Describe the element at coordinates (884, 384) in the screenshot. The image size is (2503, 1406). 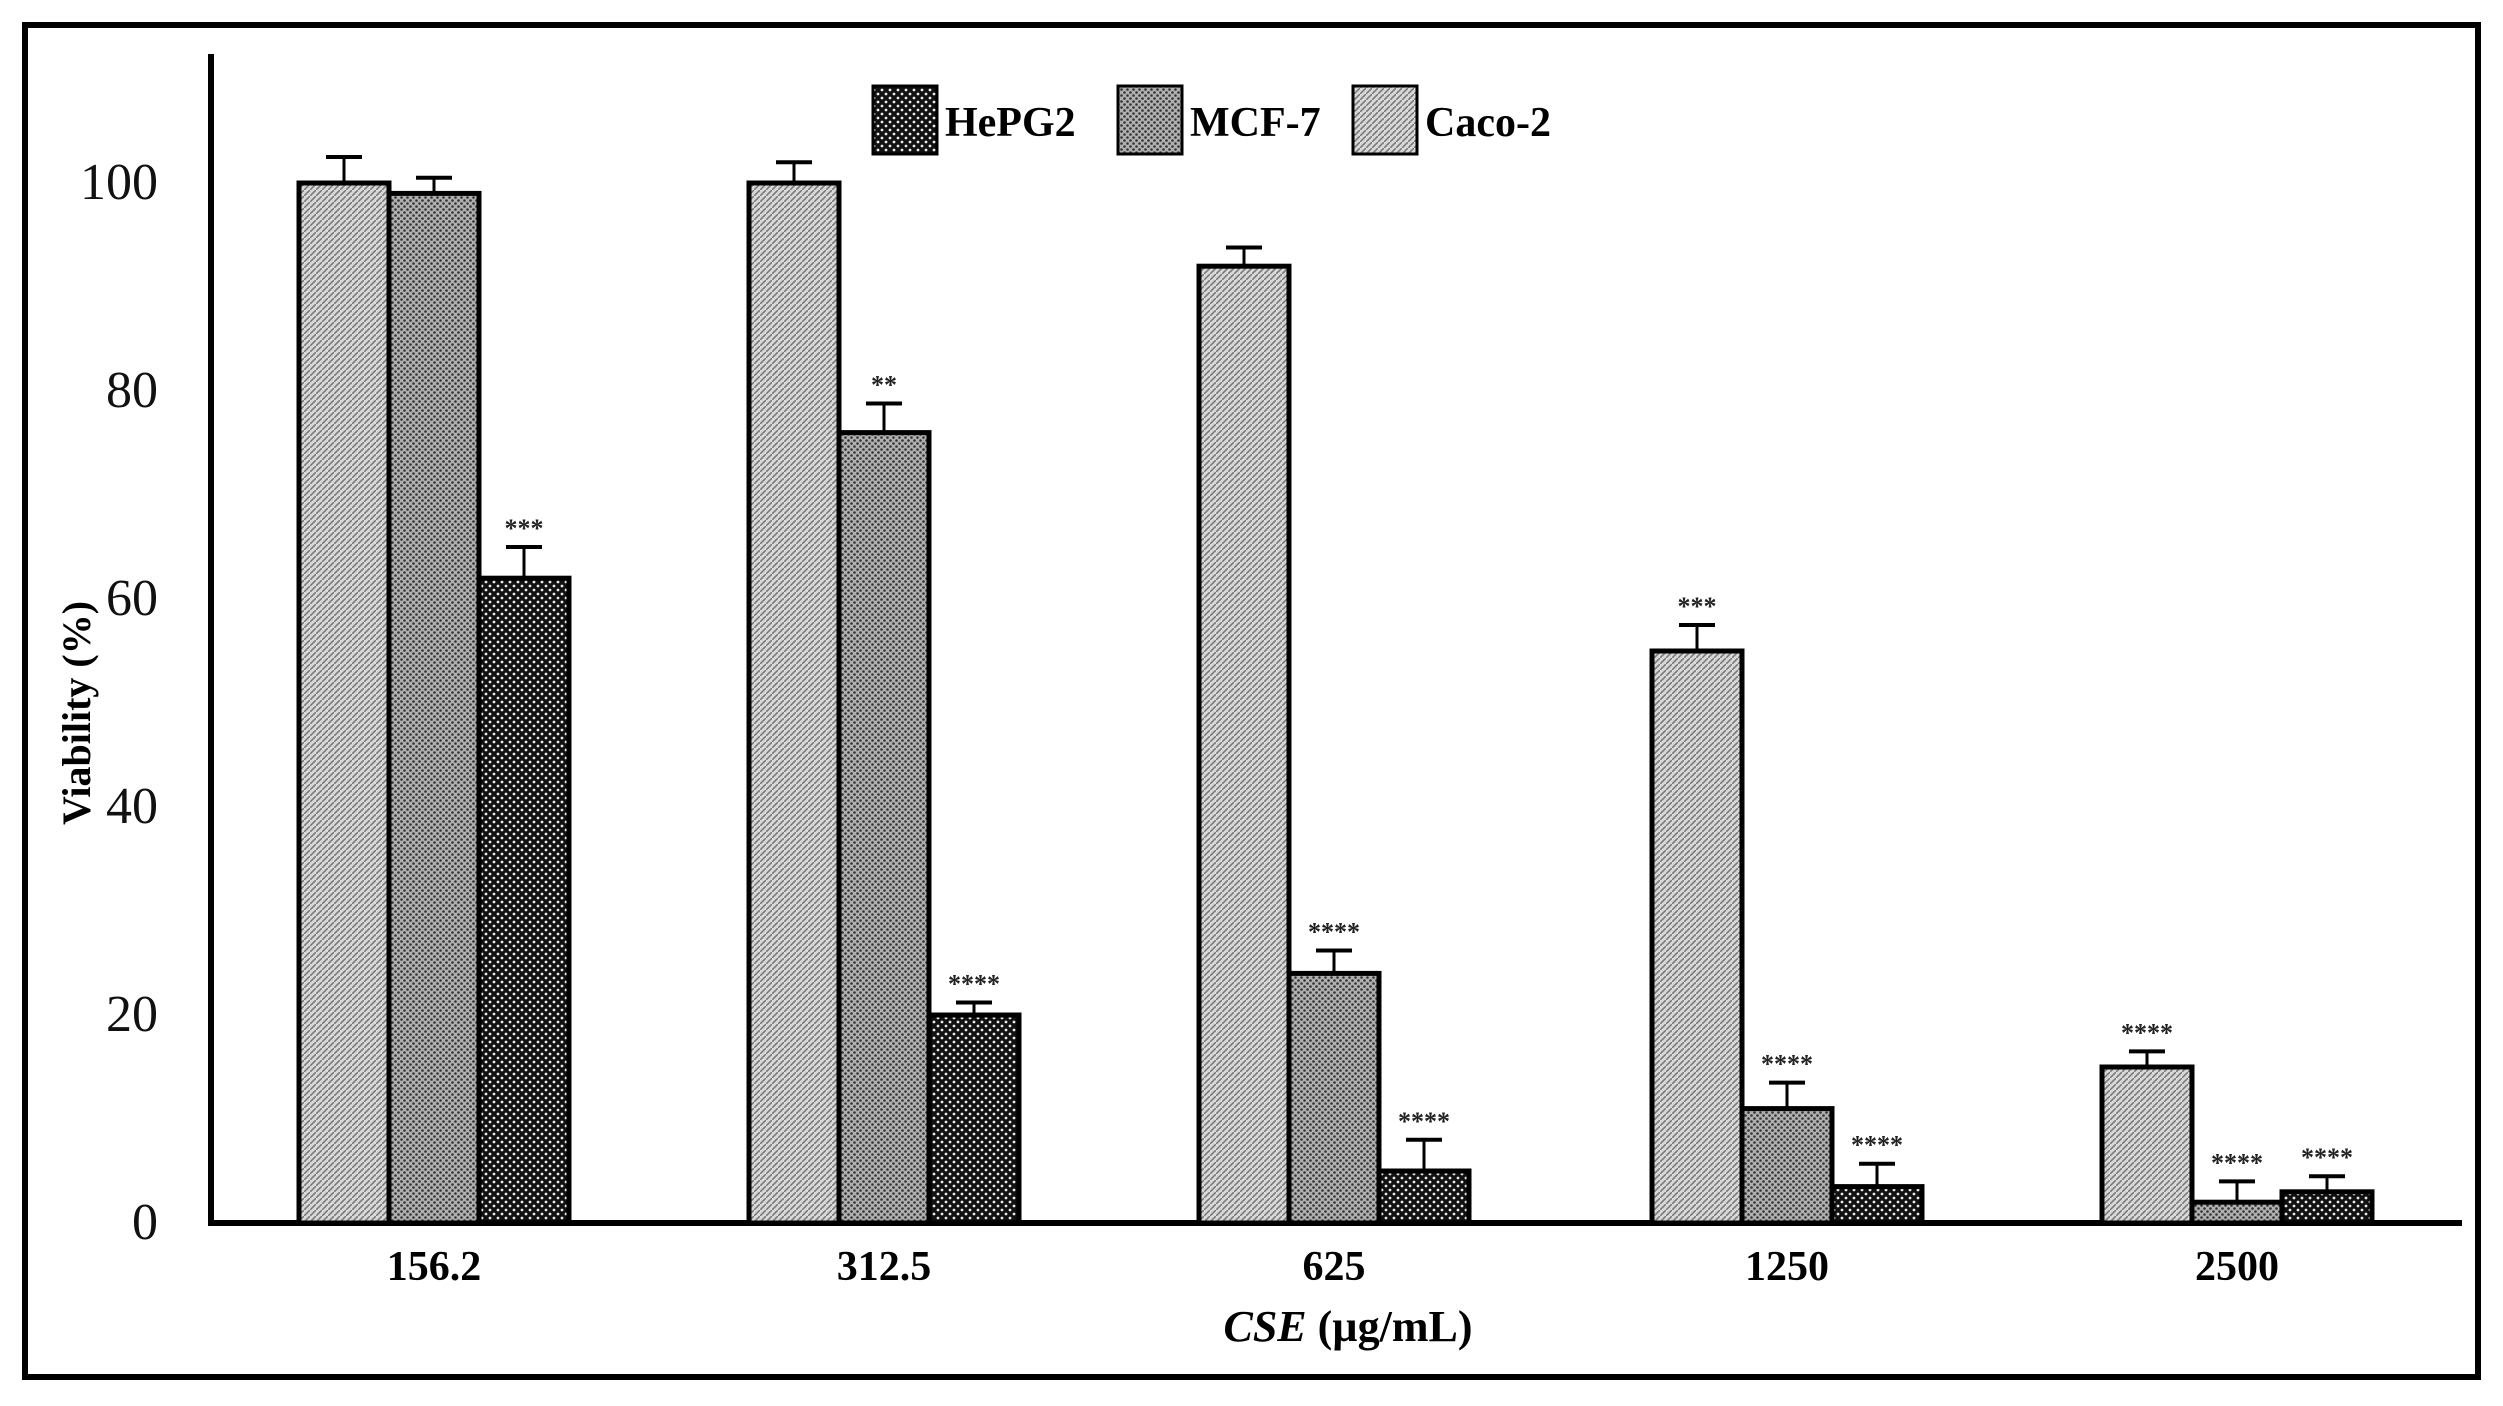
I see `significance-label: **` at that location.